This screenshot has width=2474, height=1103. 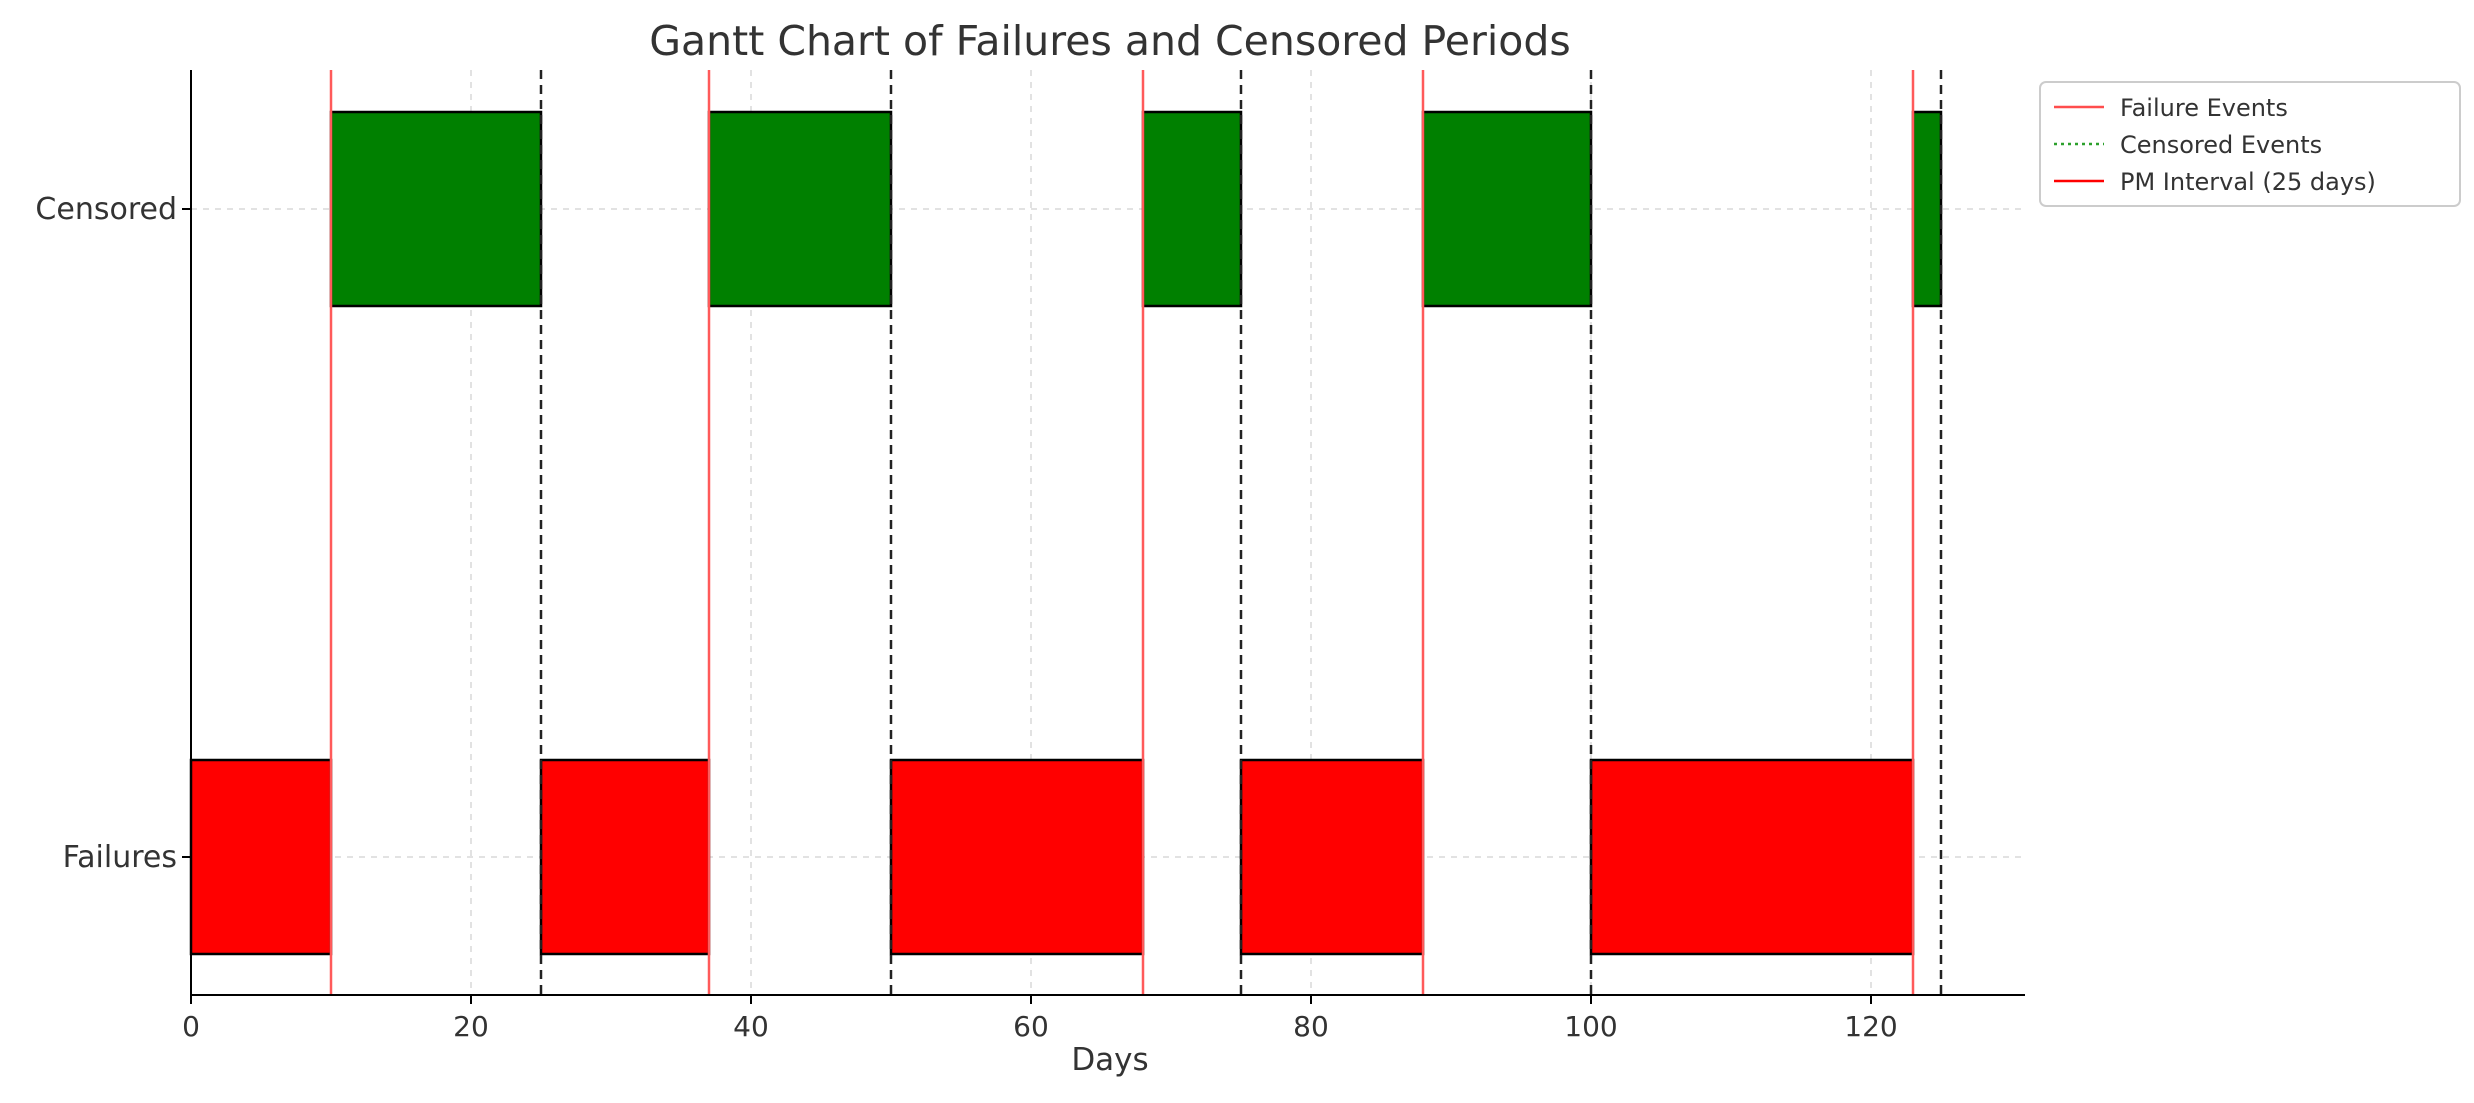 I want to click on legend-label: Failure Events, so click(x=2204, y=108).